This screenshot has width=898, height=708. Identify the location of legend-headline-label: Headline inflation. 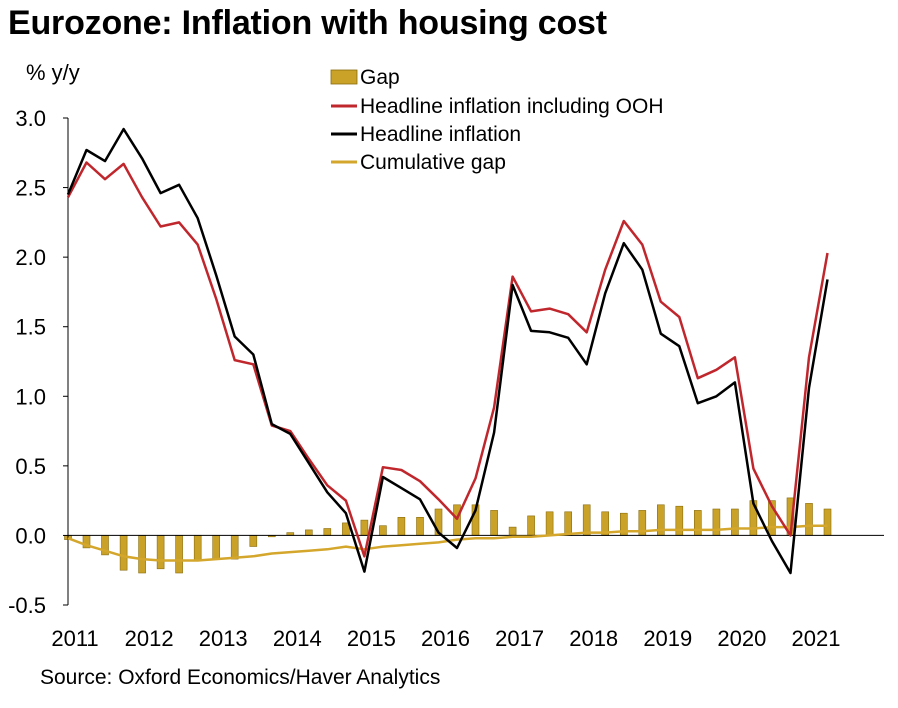
(440, 134).